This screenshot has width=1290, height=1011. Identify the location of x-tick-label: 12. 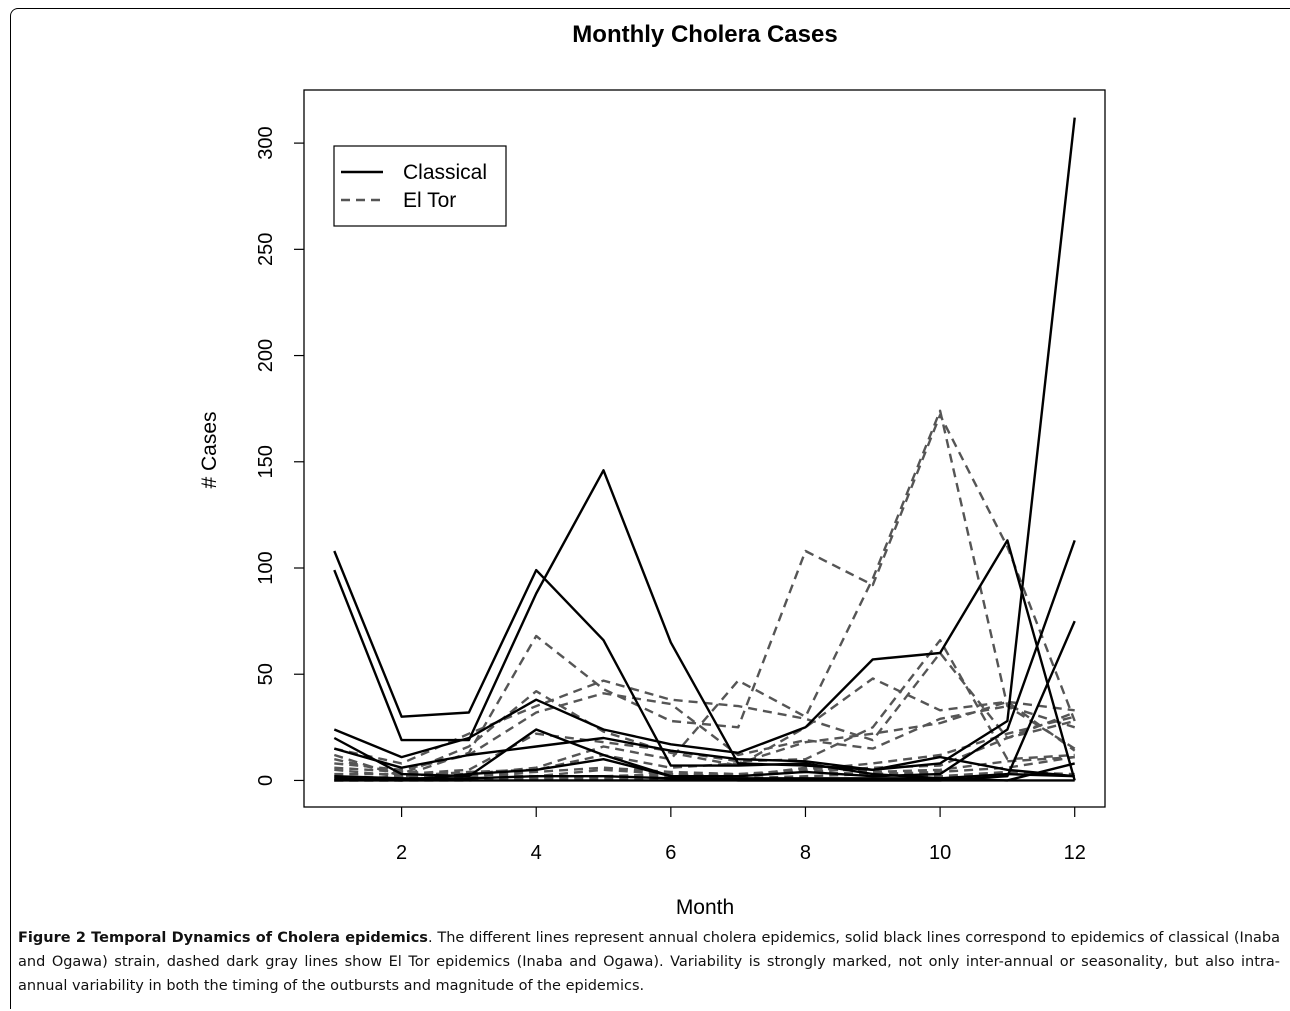
(1075, 853).